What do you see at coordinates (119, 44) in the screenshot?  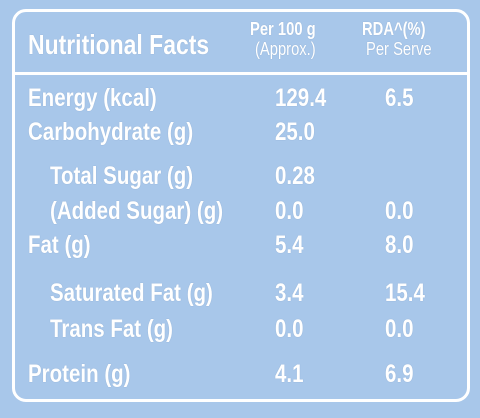 I see `title: Nutritional Facts` at bounding box center [119, 44].